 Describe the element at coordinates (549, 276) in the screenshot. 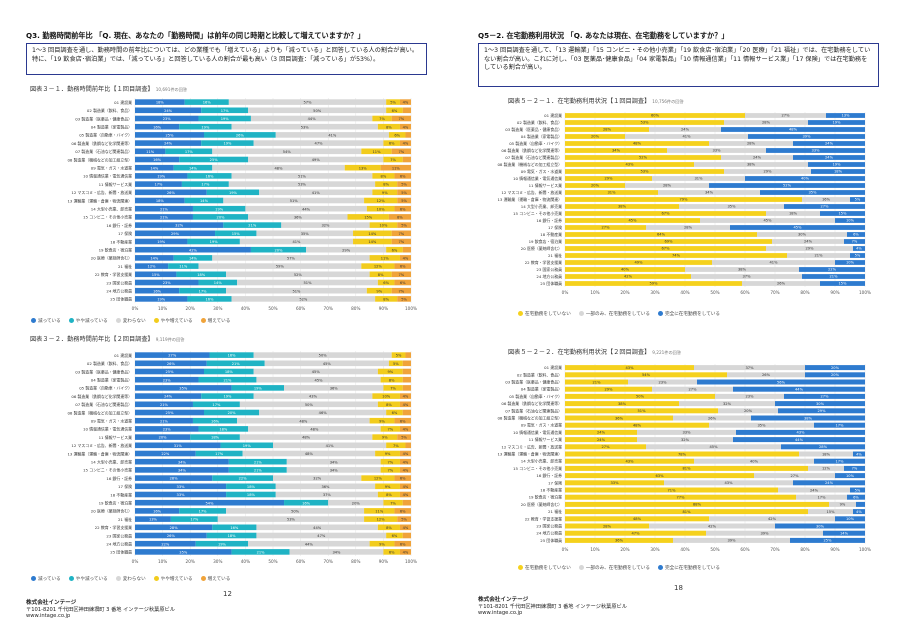

I see `category-label: 24 地方公務員` at that location.